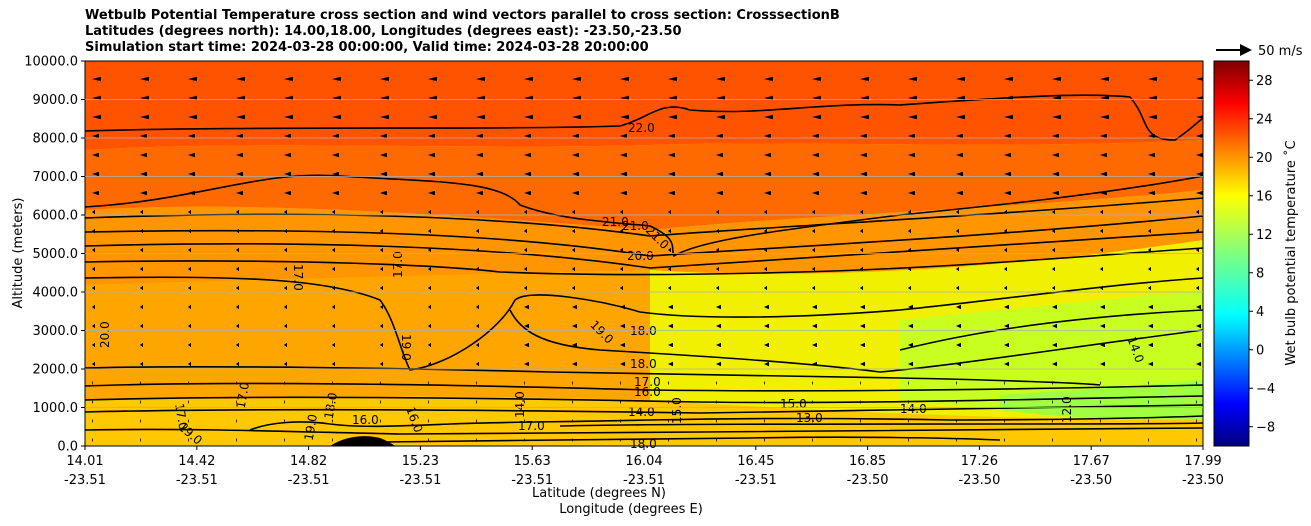  I want to click on contour-label: 12.0, so click(1067, 409).